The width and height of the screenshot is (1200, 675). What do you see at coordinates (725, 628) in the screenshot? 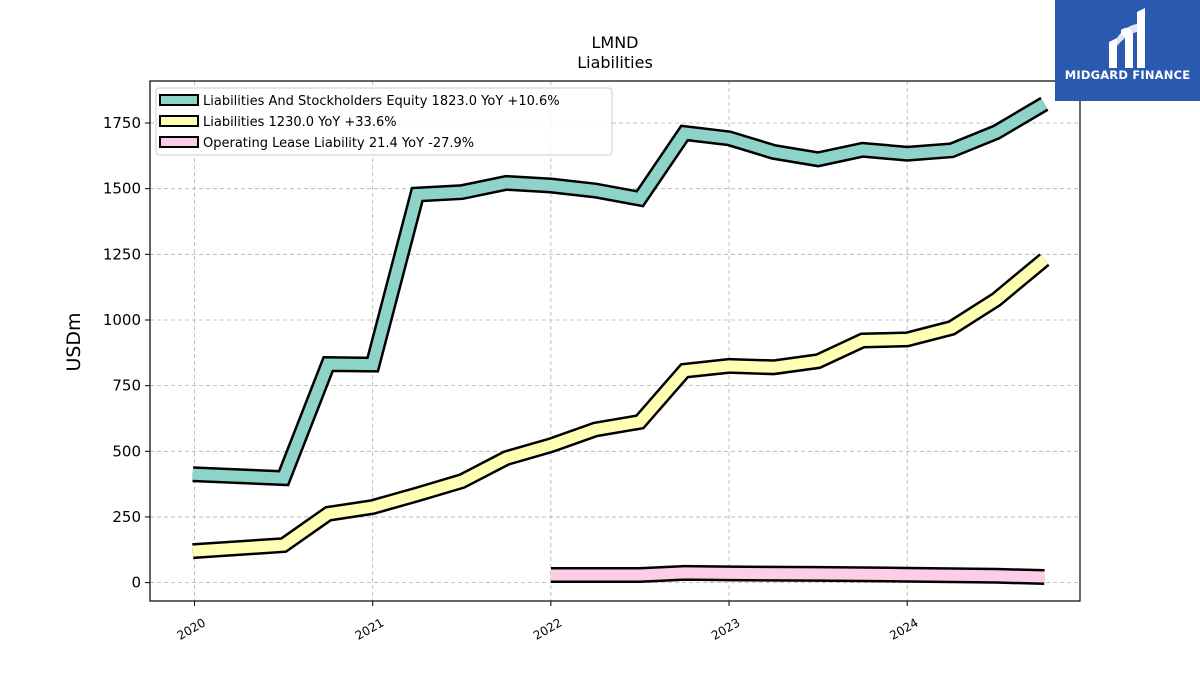
I see `x-tick-label: 2023` at bounding box center [725, 628].